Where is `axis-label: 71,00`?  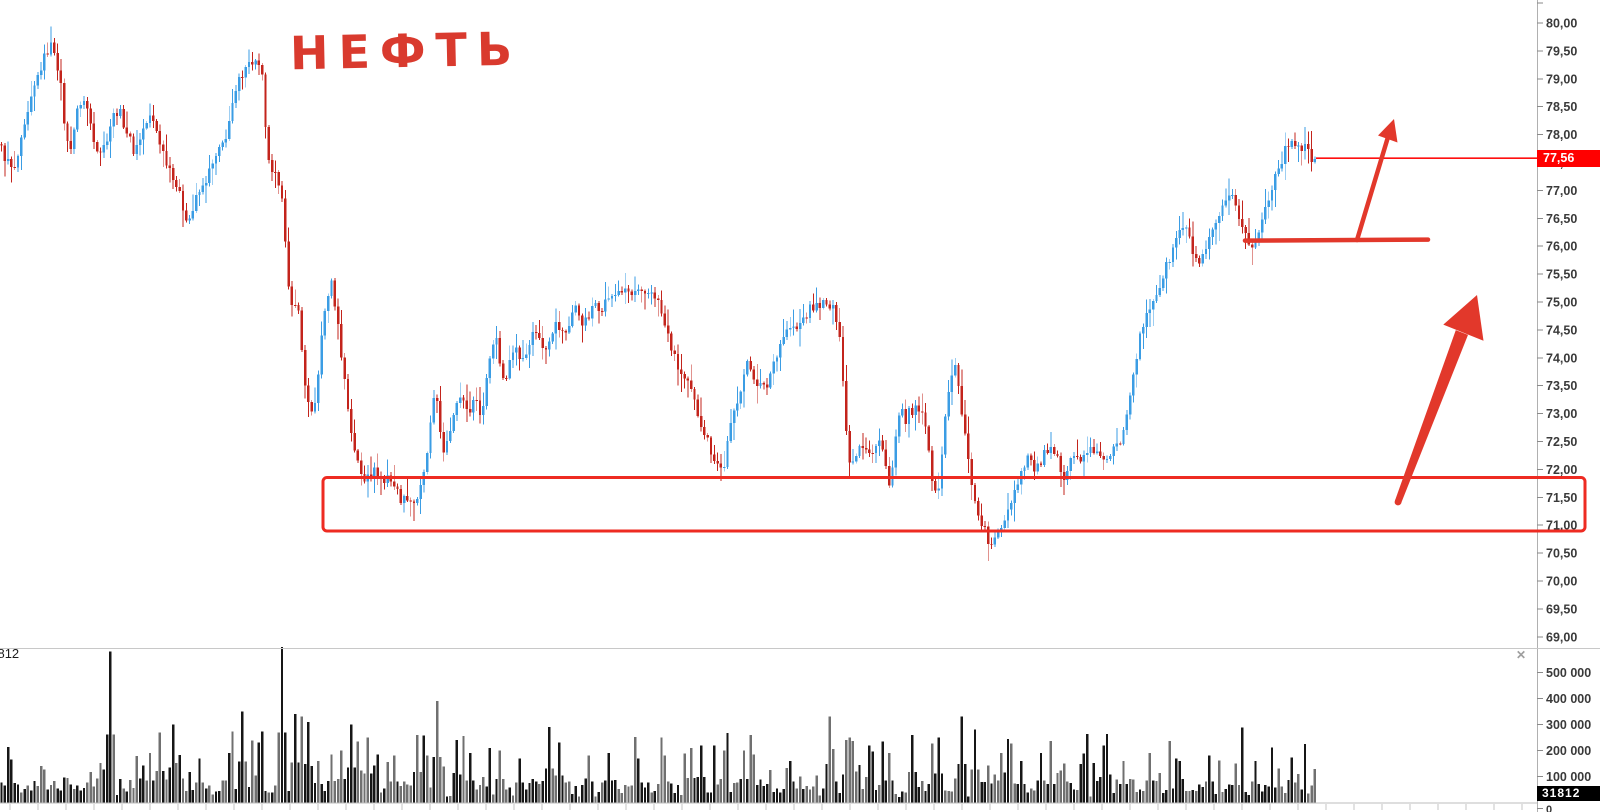 axis-label: 71,00 is located at coordinates (1561, 526).